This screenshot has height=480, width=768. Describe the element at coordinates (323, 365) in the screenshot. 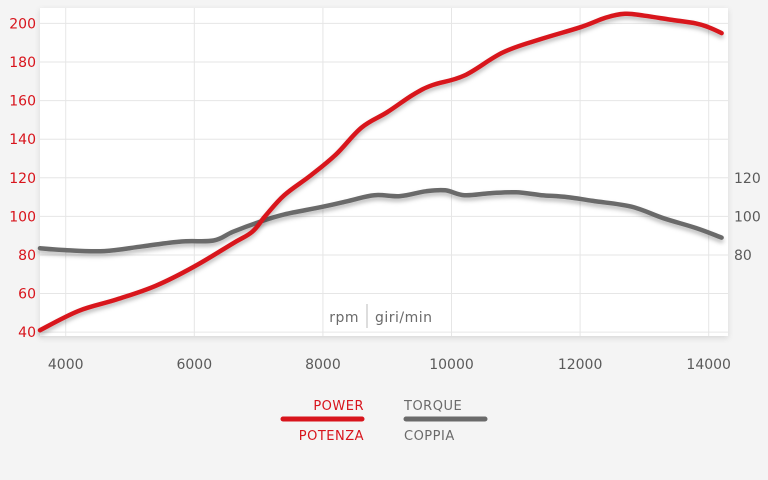

I see `x-tick-label: 8000` at that location.